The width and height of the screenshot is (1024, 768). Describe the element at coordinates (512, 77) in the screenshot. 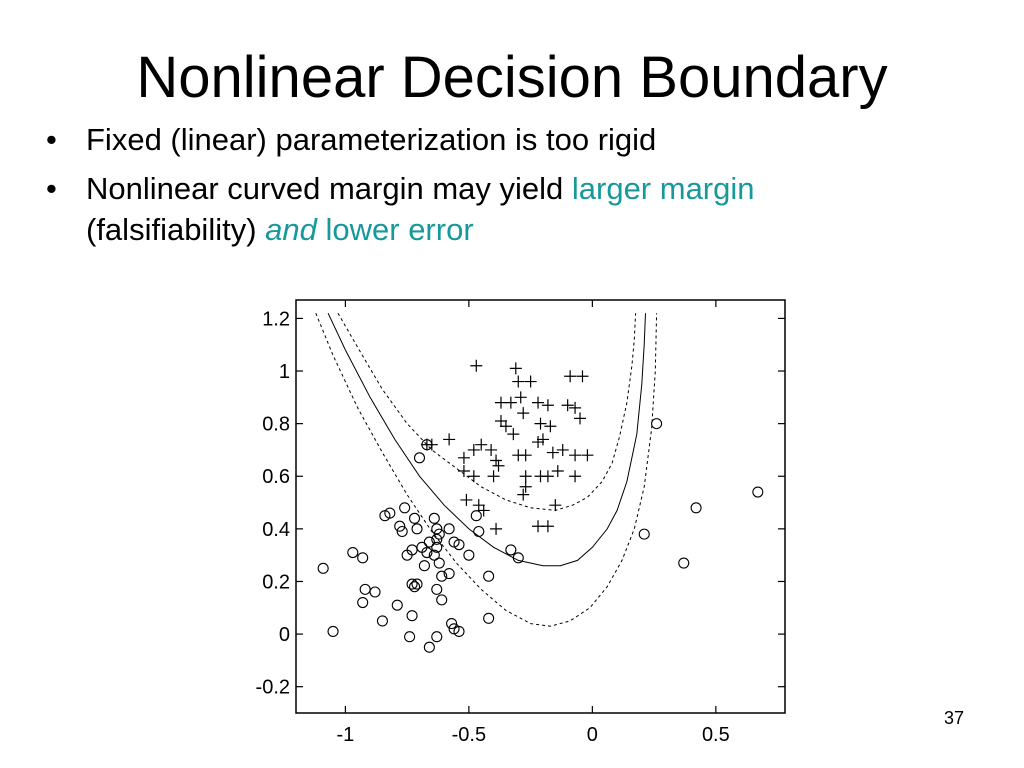

I see `slide-title: Nonlinear Decision Boundary` at that location.